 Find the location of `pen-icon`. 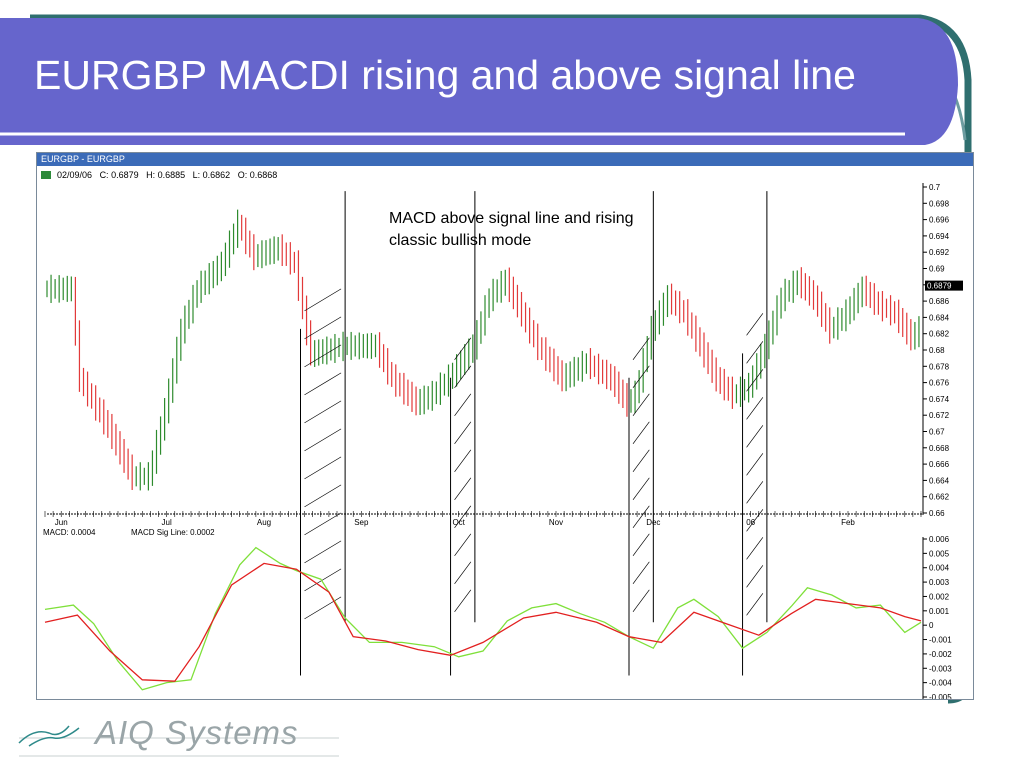

pen-icon is located at coordinates (46, 175).